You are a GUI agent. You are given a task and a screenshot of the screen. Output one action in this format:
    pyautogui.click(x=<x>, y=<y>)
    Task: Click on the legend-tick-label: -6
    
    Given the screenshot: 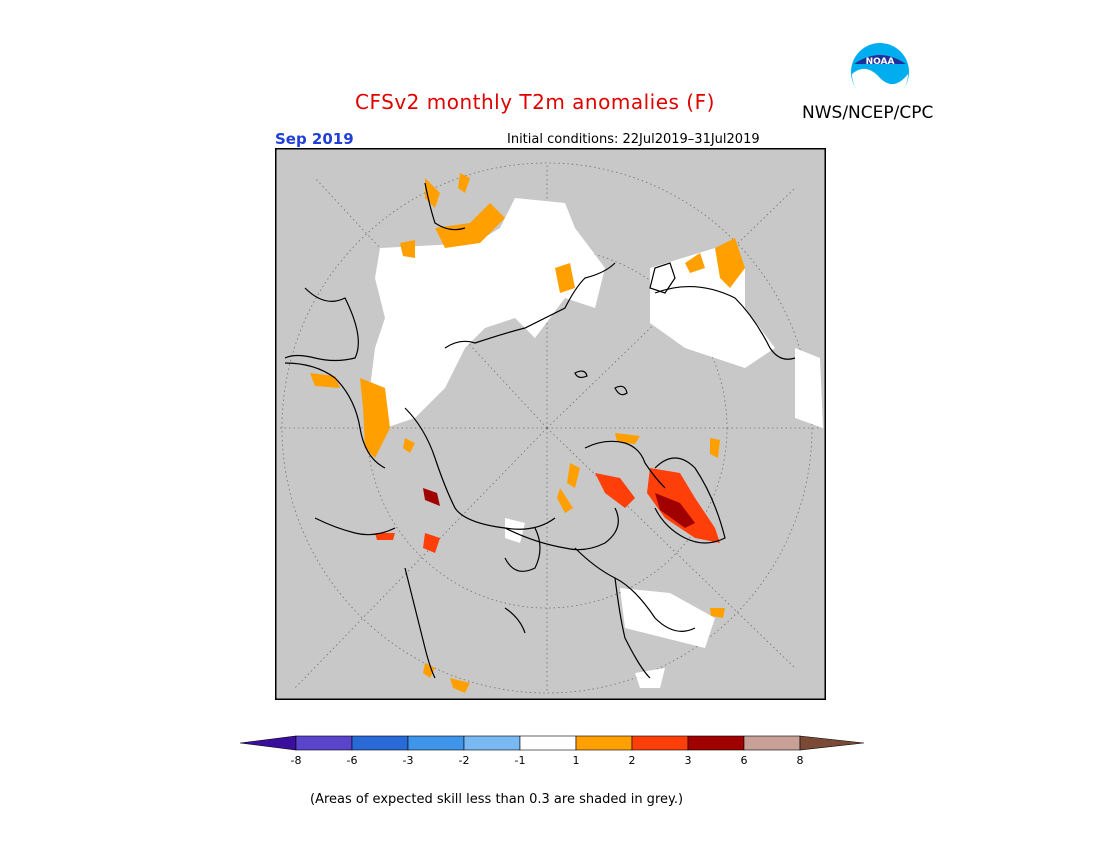 What is the action you would take?
    pyautogui.click(x=352, y=760)
    